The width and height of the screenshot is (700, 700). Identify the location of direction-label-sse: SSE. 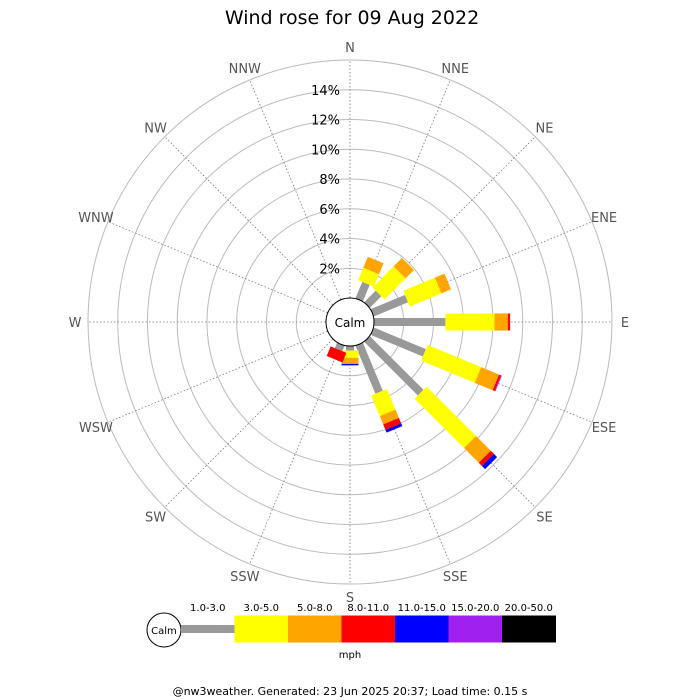
(455, 577).